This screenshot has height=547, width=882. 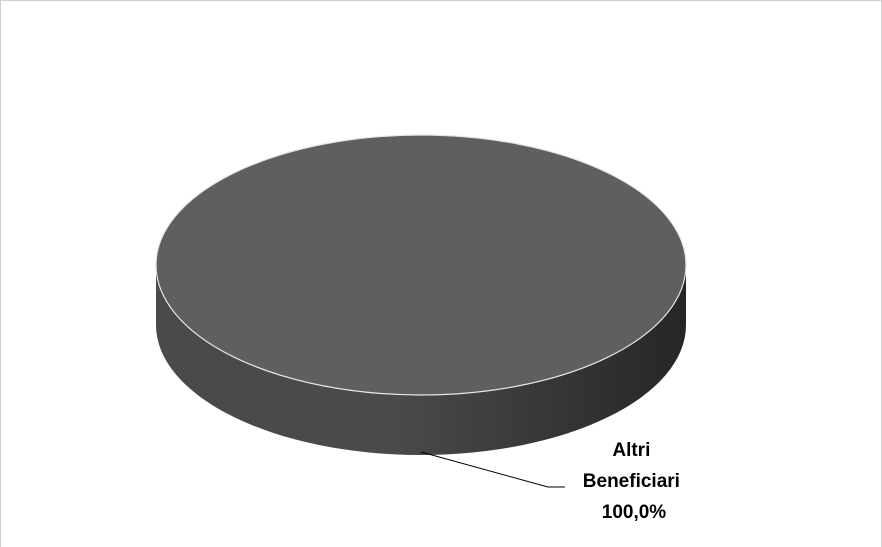 What do you see at coordinates (492, 469) in the screenshot?
I see `leader-line` at bounding box center [492, 469].